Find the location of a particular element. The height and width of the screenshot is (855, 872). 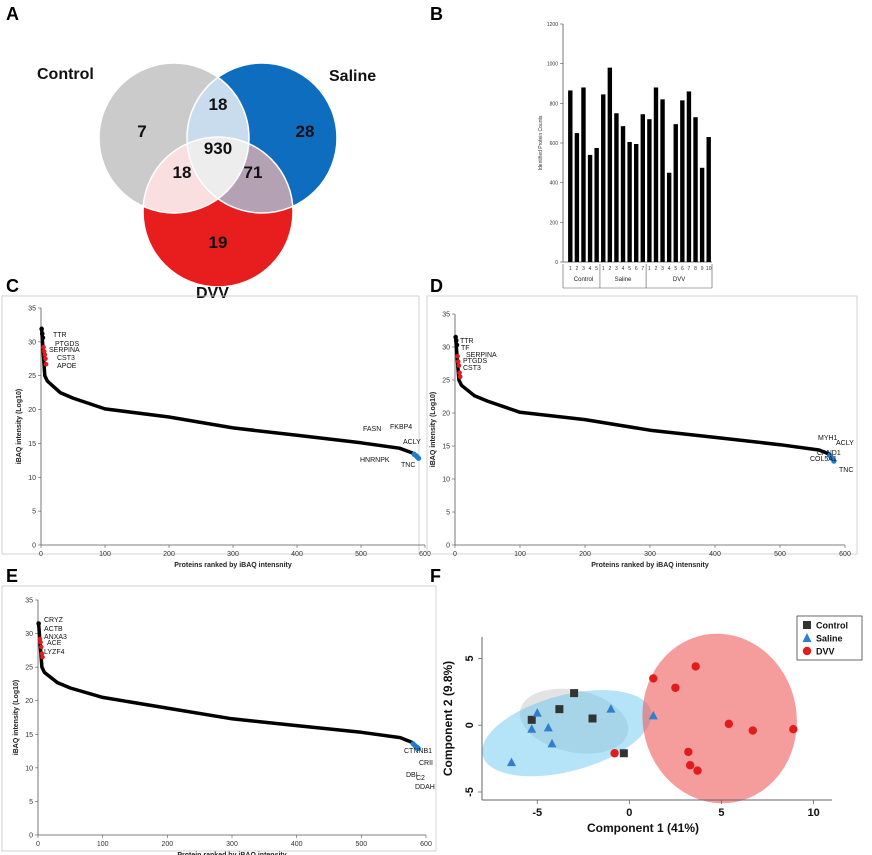

x-axis-title: Protein ranked by iBAQ intensity is located at coordinates (231, 853).